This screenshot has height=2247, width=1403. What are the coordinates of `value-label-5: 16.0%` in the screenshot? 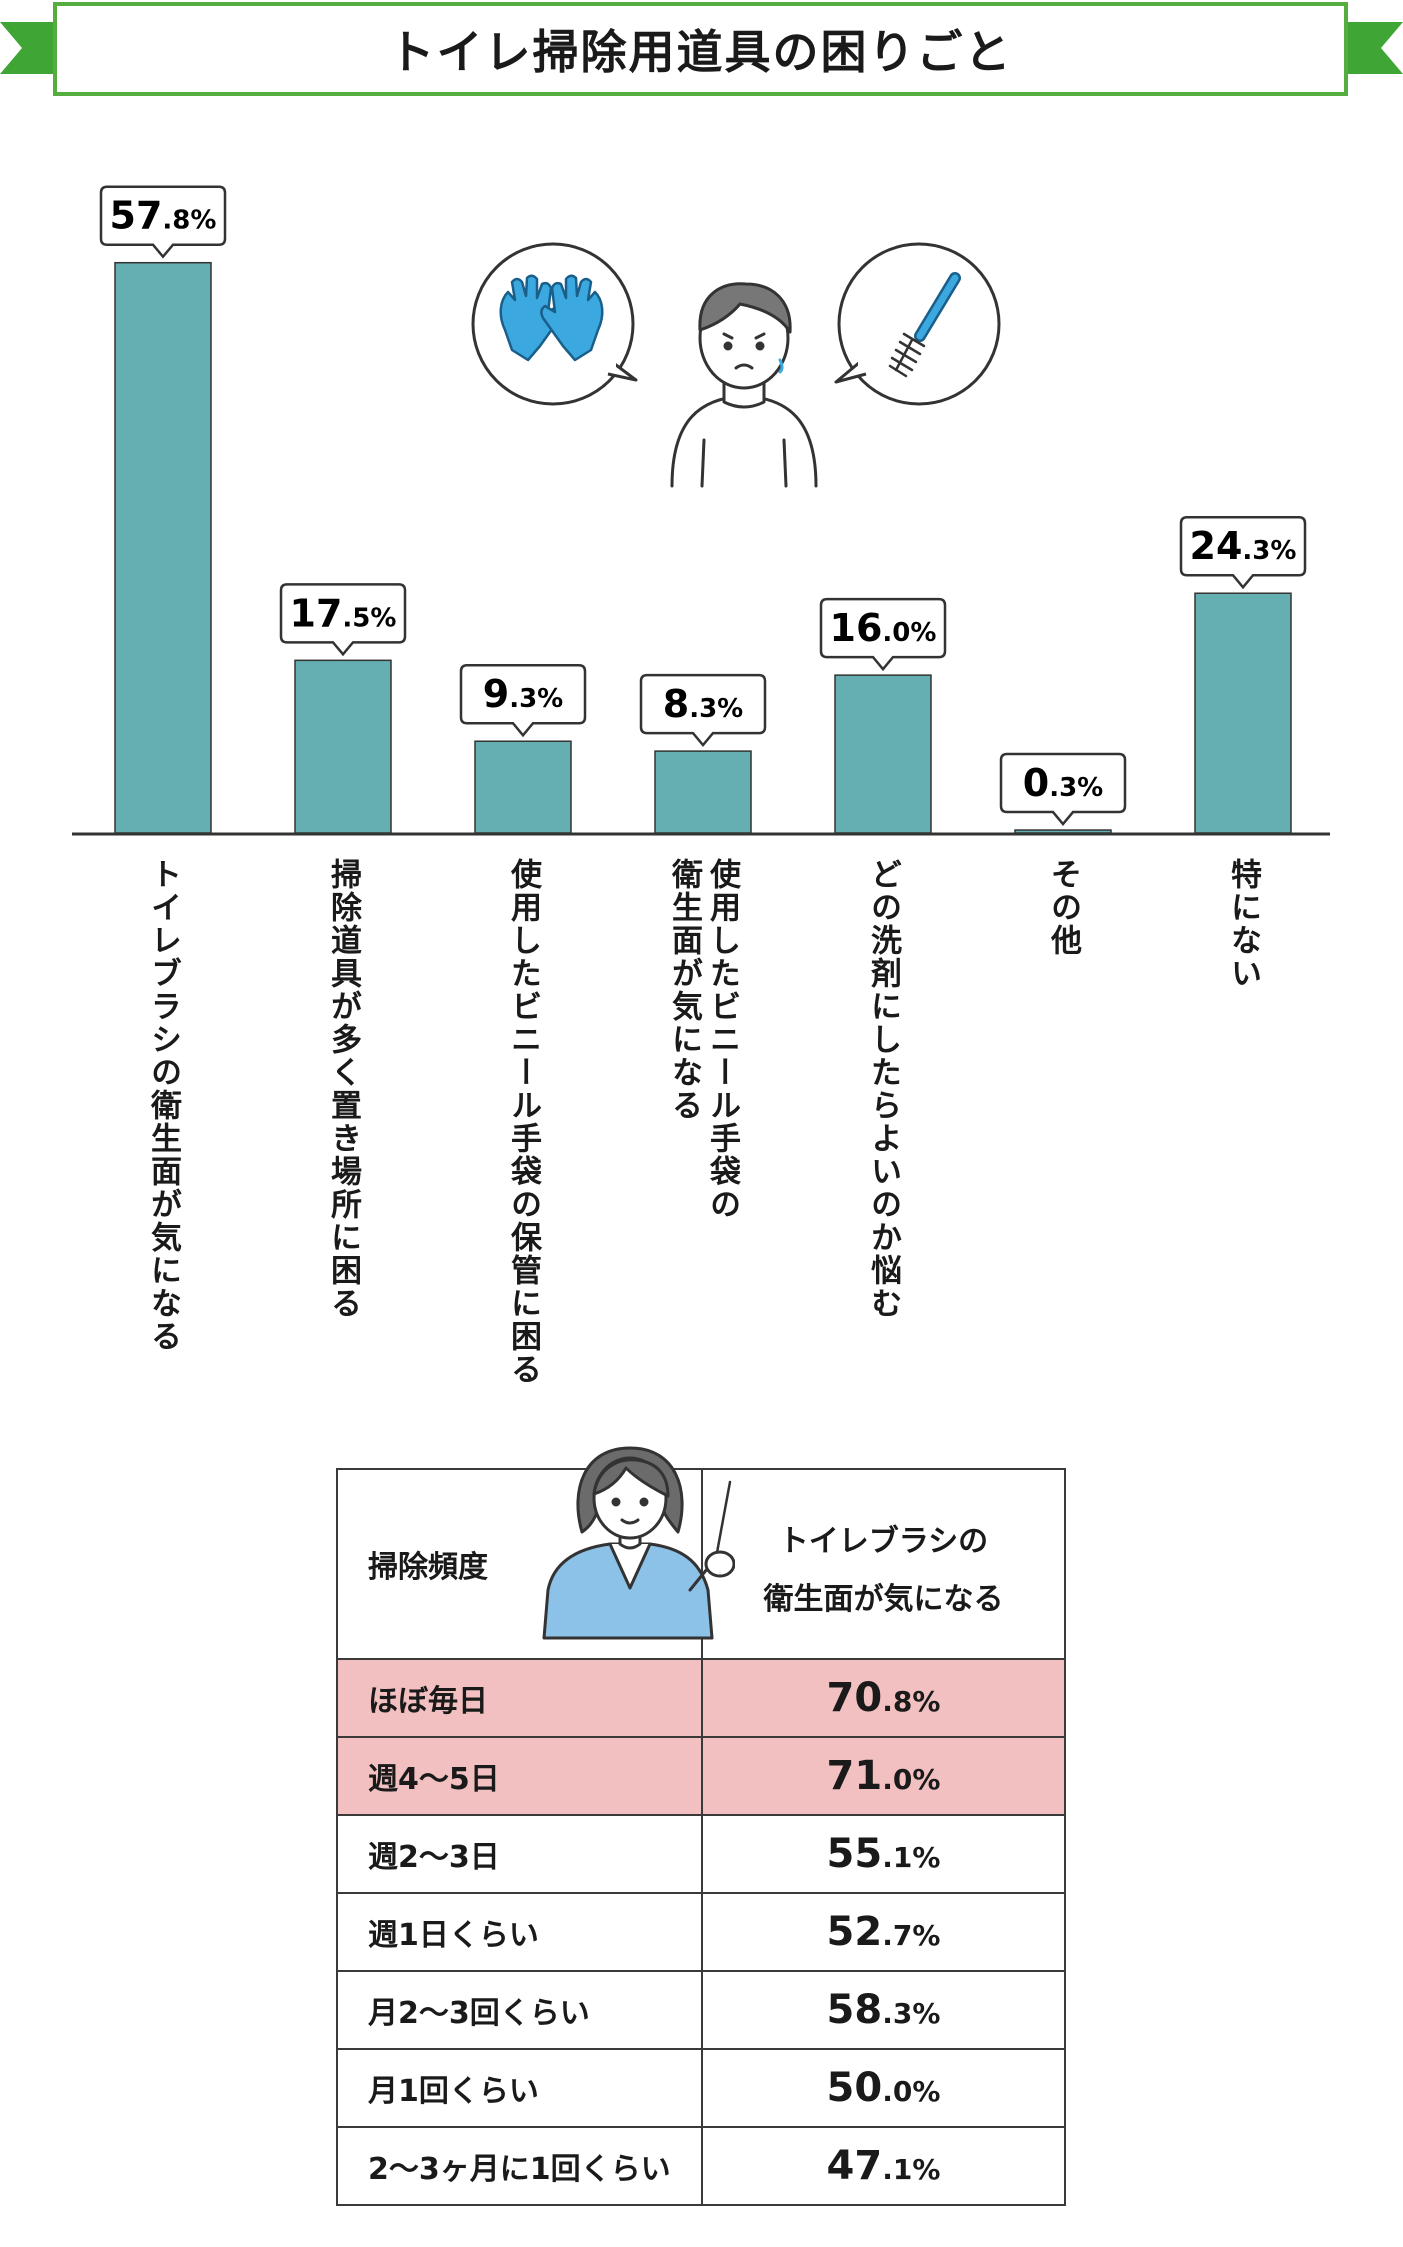 It's located at (883, 628).